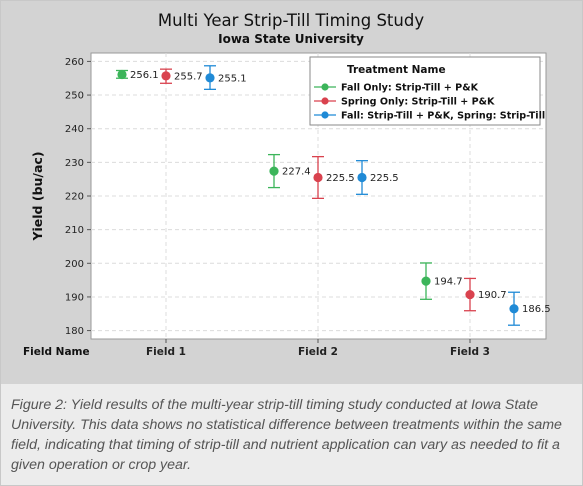  I want to click on y-tick-label: 250, so click(74, 96).